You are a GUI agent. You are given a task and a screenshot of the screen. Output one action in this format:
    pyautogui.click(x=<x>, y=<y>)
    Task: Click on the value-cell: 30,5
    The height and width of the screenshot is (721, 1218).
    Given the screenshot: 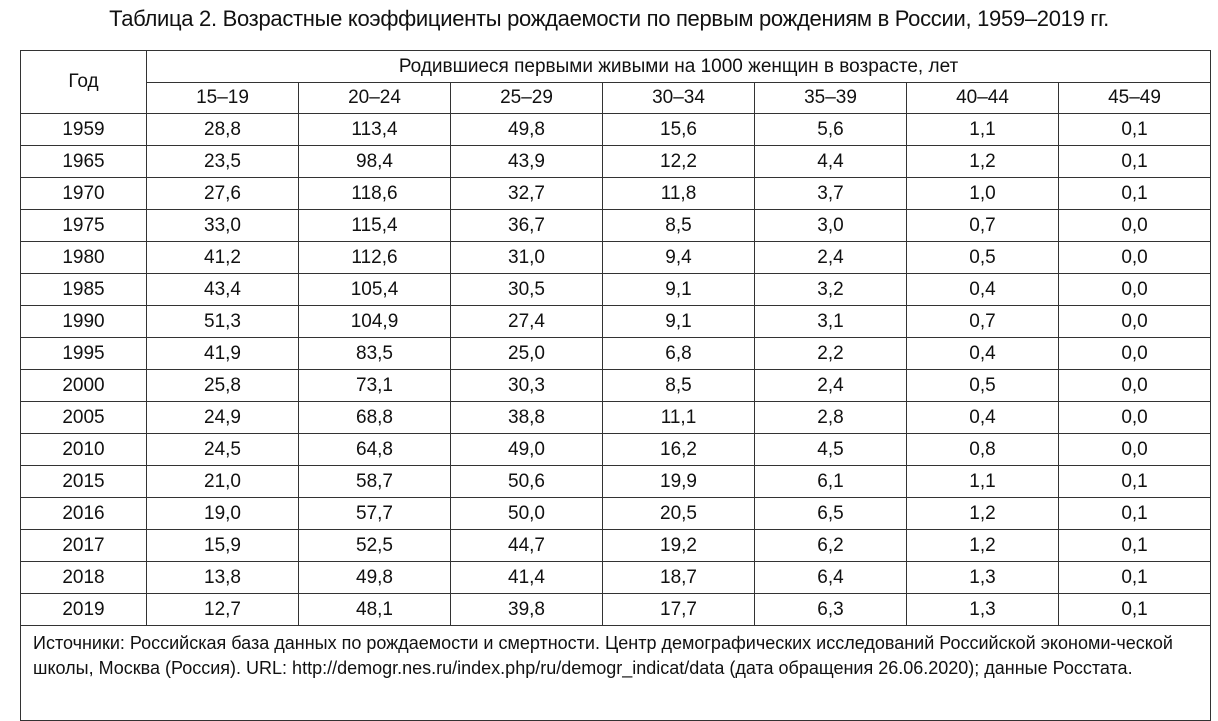 What is the action you would take?
    pyautogui.click(x=526, y=289)
    